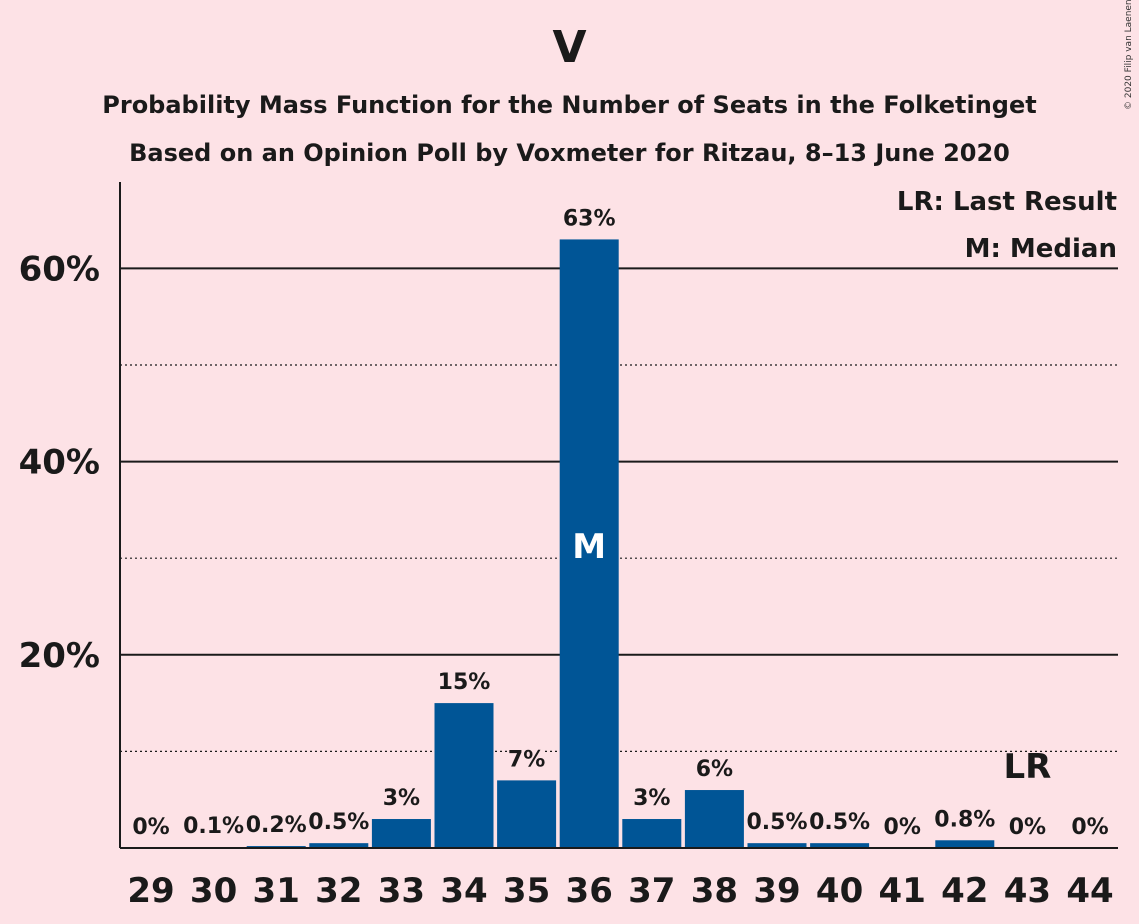 This screenshot has width=1139, height=924. Describe the element at coordinates (714, 891) in the screenshot. I see `x-tick-label: 38` at that location.